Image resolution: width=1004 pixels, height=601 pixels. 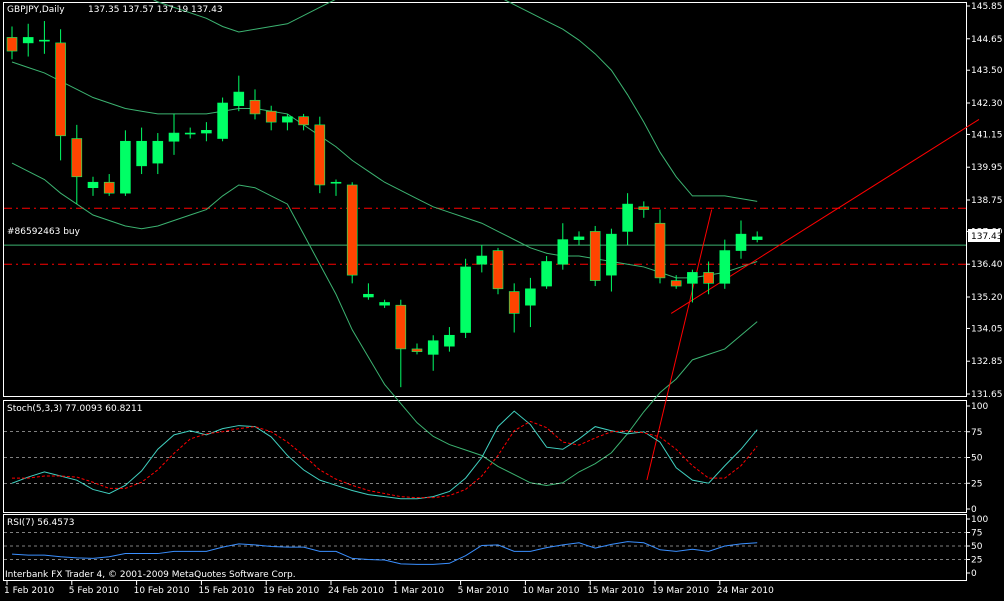 I want to click on price-tick-label: 131.65, so click(x=987, y=395).